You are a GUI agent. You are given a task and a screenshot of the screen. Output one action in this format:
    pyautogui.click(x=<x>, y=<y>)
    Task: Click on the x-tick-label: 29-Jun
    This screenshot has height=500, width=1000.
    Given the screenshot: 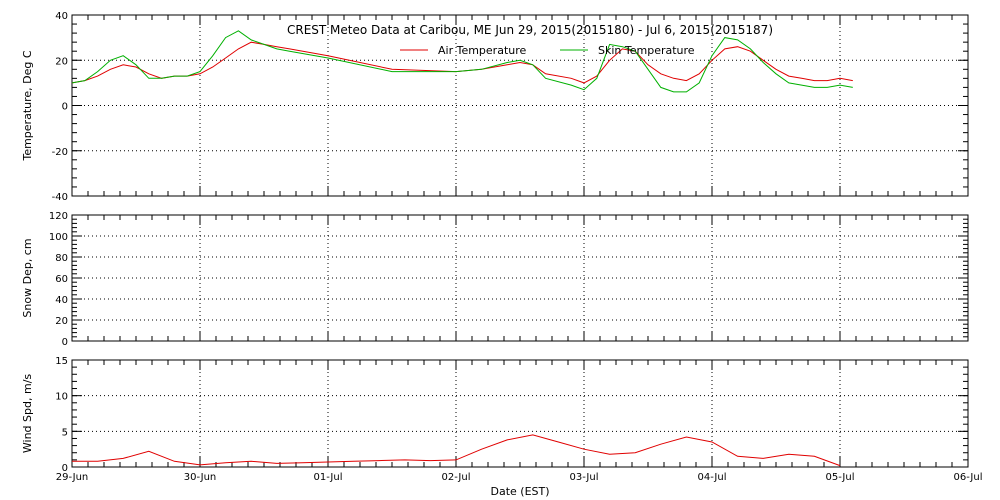 What is the action you would take?
    pyautogui.click(x=72, y=477)
    